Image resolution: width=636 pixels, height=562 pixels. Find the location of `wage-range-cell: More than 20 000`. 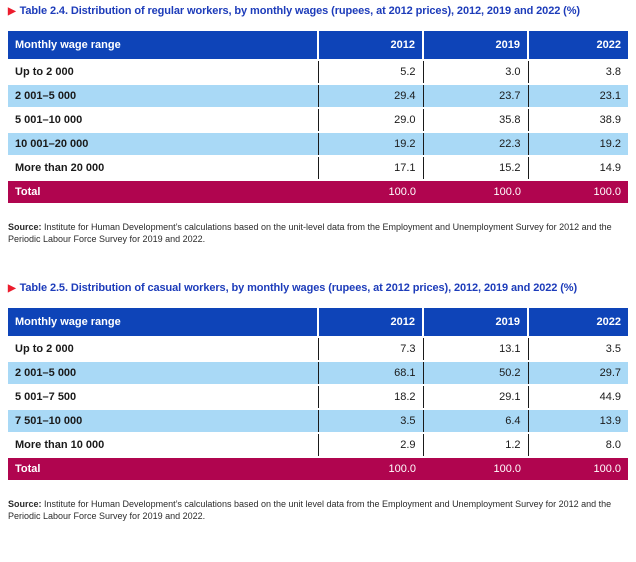

wage-range-cell: More than 20 000 is located at coordinates (163, 168).